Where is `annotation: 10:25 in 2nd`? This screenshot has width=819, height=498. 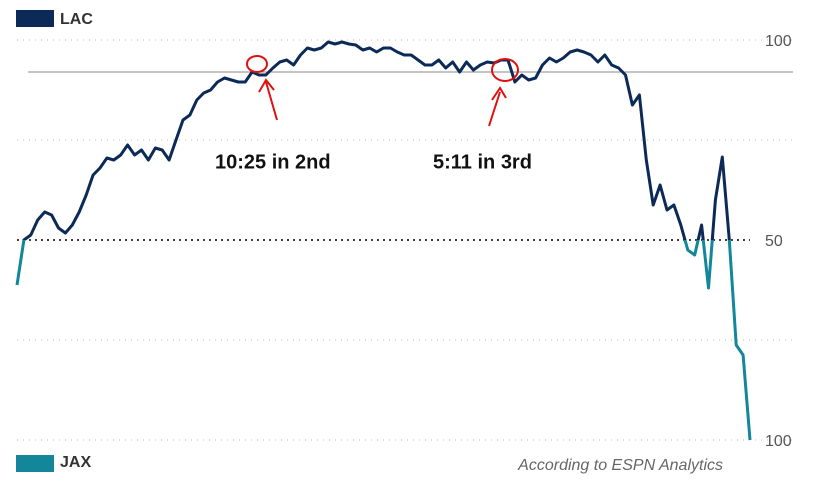 annotation: 10:25 in 2nd is located at coordinates (273, 162).